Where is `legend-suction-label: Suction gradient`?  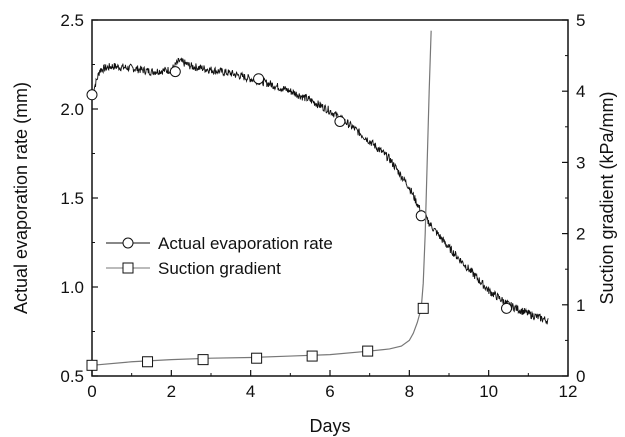
legend-suction-label: Suction gradient is located at coordinates (219, 268).